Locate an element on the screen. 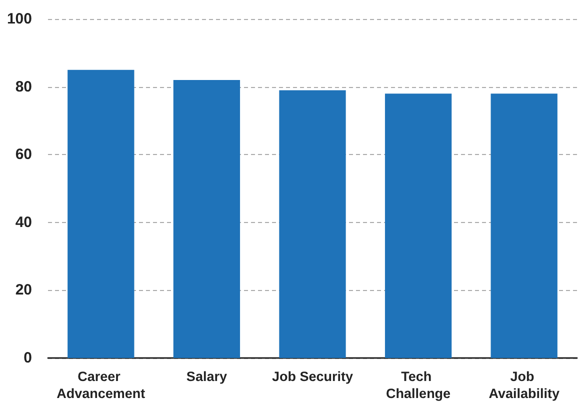 The image size is (585, 406). y-tick-label: 60 is located at coordinates (23, 155).